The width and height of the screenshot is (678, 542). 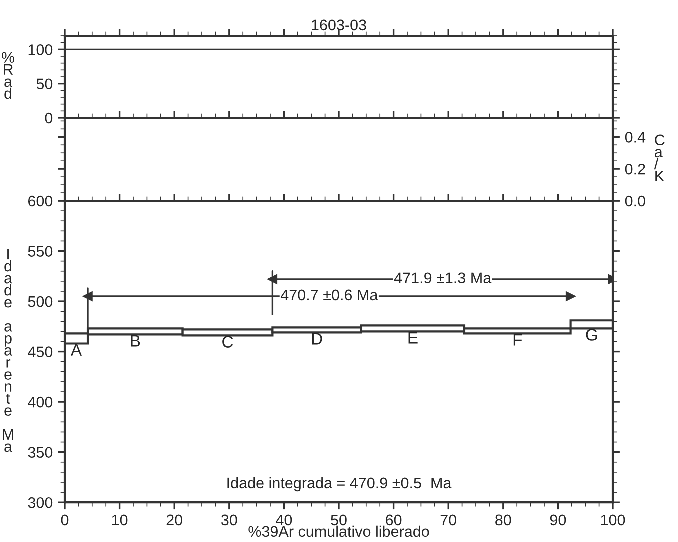 What do you see at coordinates (76, 350) in the screenshot?
I see `annotation: A` at bounding box center [76, 350].